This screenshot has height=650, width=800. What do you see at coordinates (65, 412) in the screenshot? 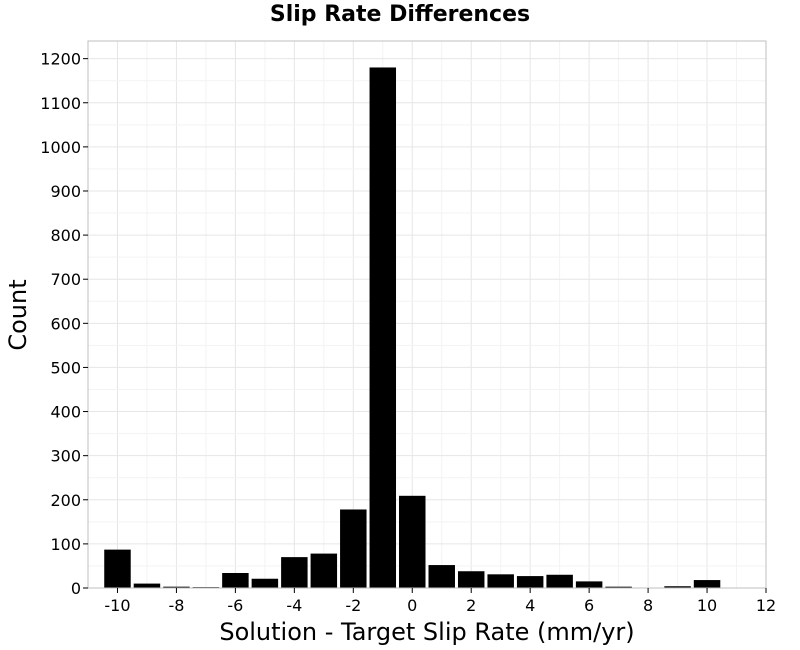
I see `y-tick-label: 400` at bounding box center [65, 412].